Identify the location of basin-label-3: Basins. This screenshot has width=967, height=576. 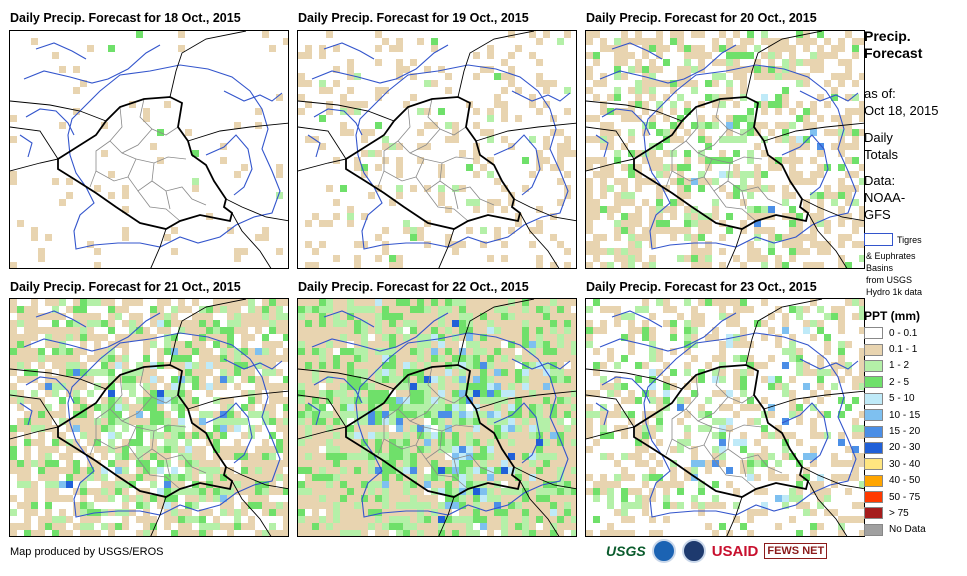
(880, 268).